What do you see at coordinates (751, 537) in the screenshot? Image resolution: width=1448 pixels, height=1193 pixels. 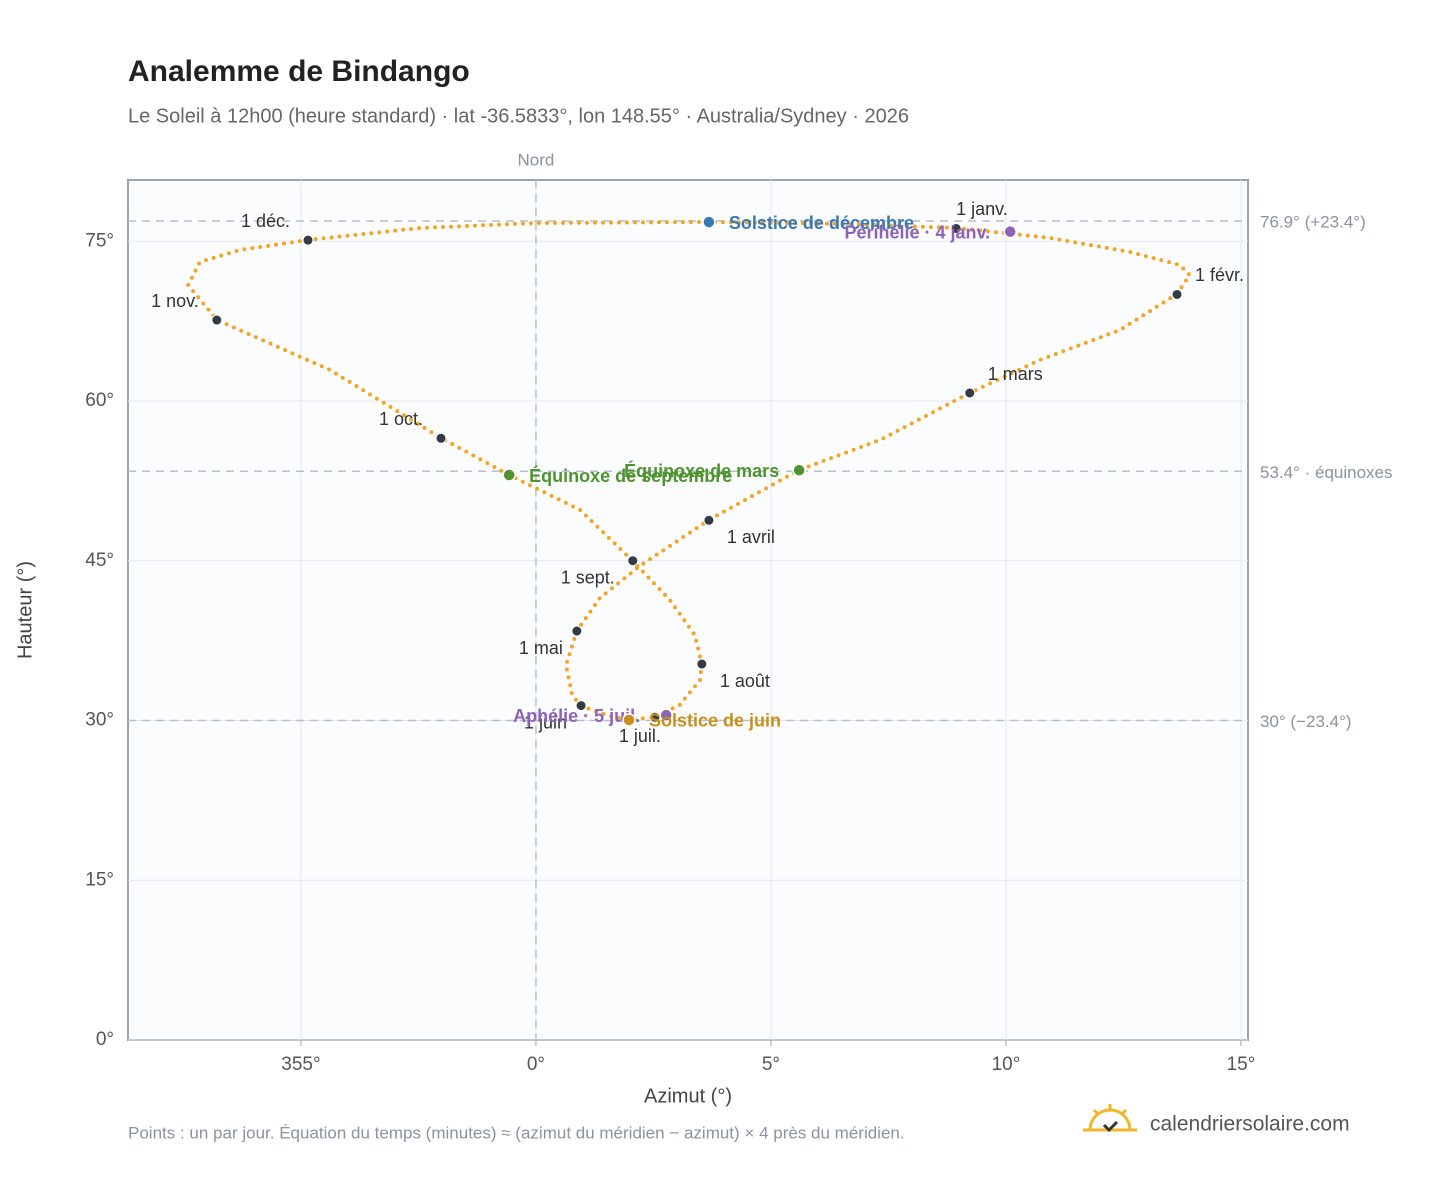 I see `month-label: 1 avril` at bounding box center [751, 537].